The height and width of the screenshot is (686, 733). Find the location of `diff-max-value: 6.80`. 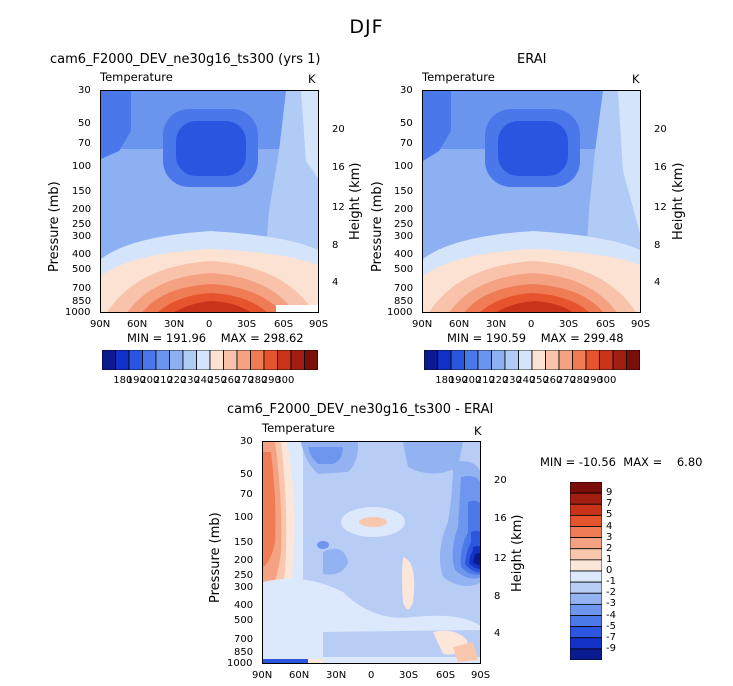

diff-max-value: 6.80 is located at coordinates (689, 462).